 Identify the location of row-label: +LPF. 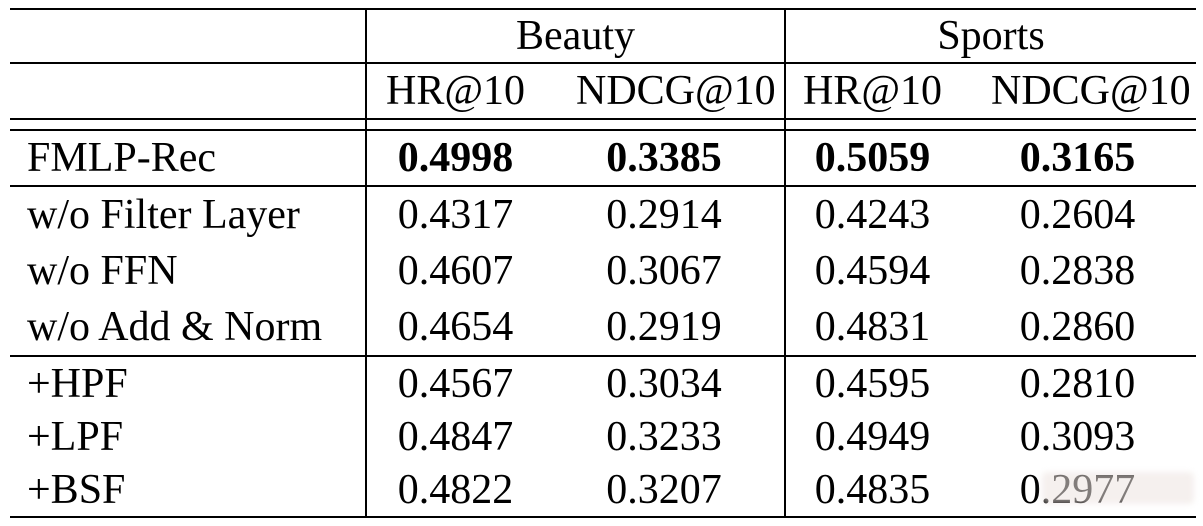
(188, 436).